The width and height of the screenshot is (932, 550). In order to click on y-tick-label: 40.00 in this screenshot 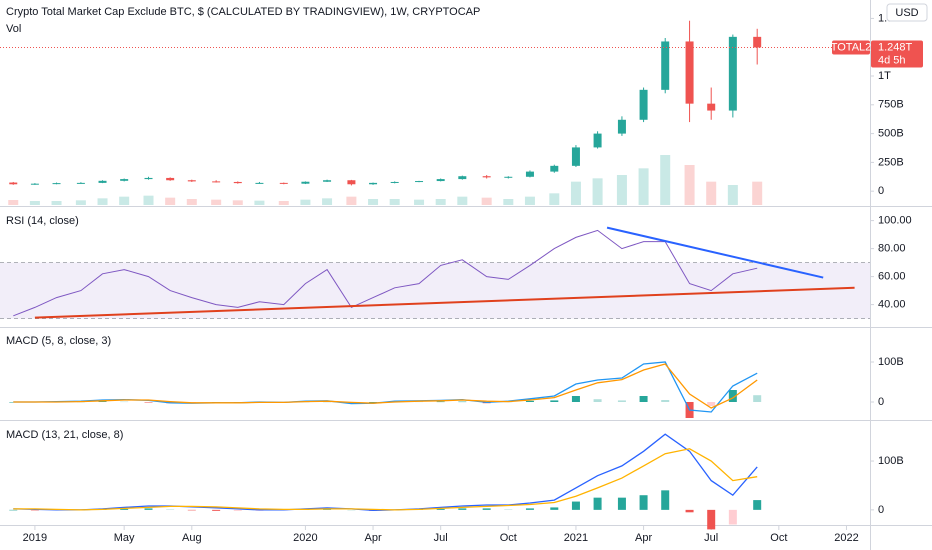, I will do `click(892, 305)`.